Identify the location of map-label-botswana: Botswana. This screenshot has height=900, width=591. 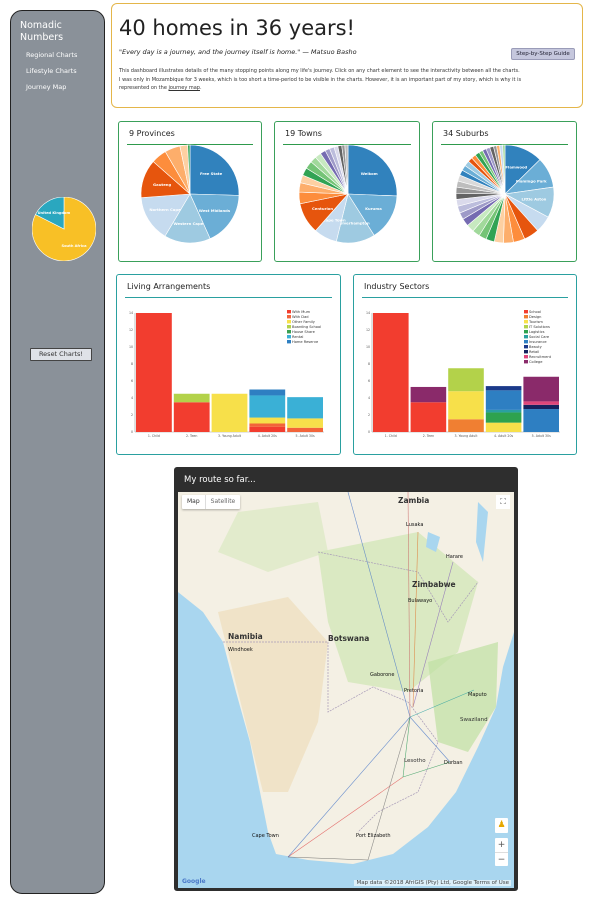
(349, 638).